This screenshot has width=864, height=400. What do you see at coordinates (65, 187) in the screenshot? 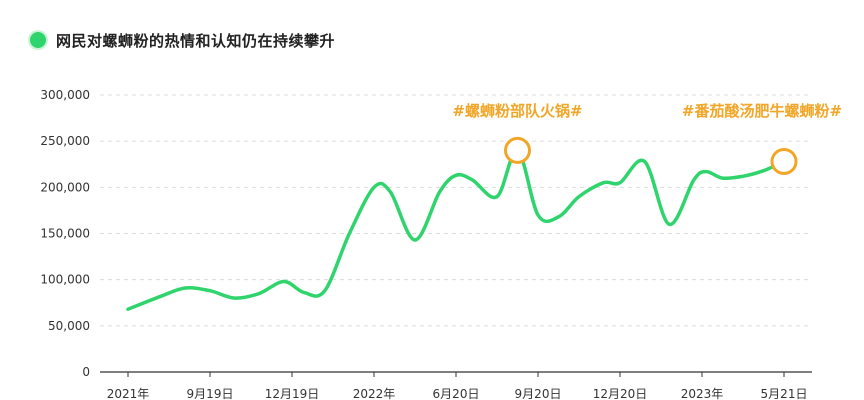
I see `y-tick-label: 200,000` at bounding box center [65, 187].